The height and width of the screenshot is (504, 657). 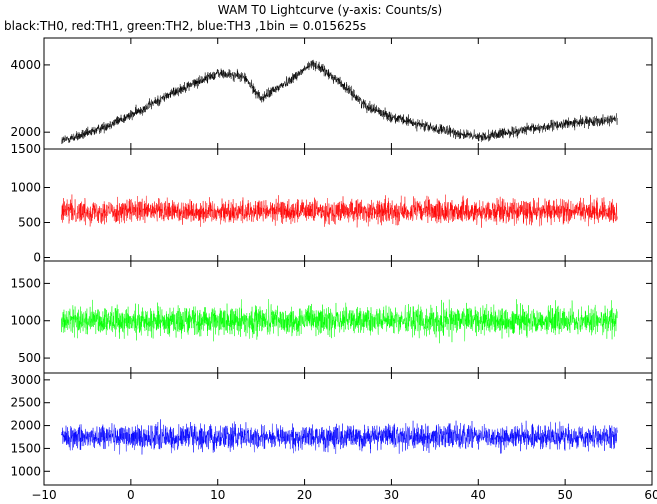 I want to click on x-tick-label: 50, so click(x=565, y=495).